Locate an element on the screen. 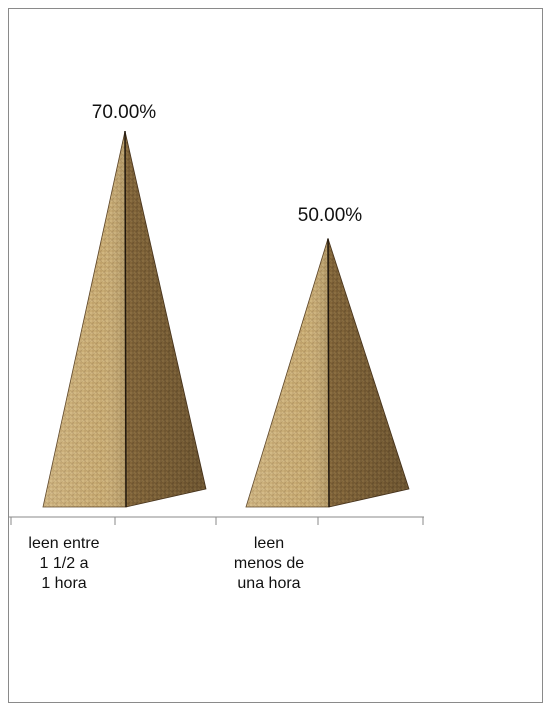  data-label: 50.00% is located at coordinates (330, 215).